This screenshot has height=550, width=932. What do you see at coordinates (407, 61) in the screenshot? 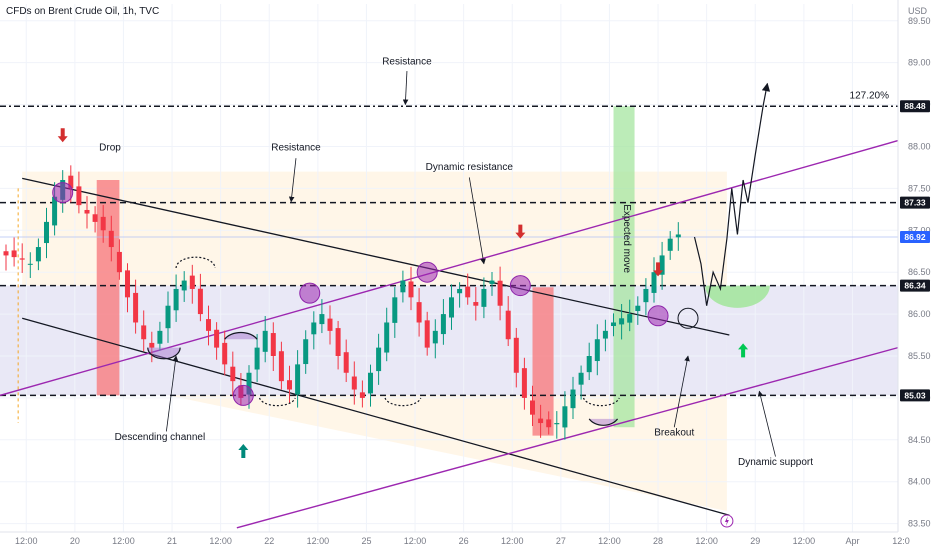
I see `resistance-top-label: Resistance` at bounding box center [407, 61].